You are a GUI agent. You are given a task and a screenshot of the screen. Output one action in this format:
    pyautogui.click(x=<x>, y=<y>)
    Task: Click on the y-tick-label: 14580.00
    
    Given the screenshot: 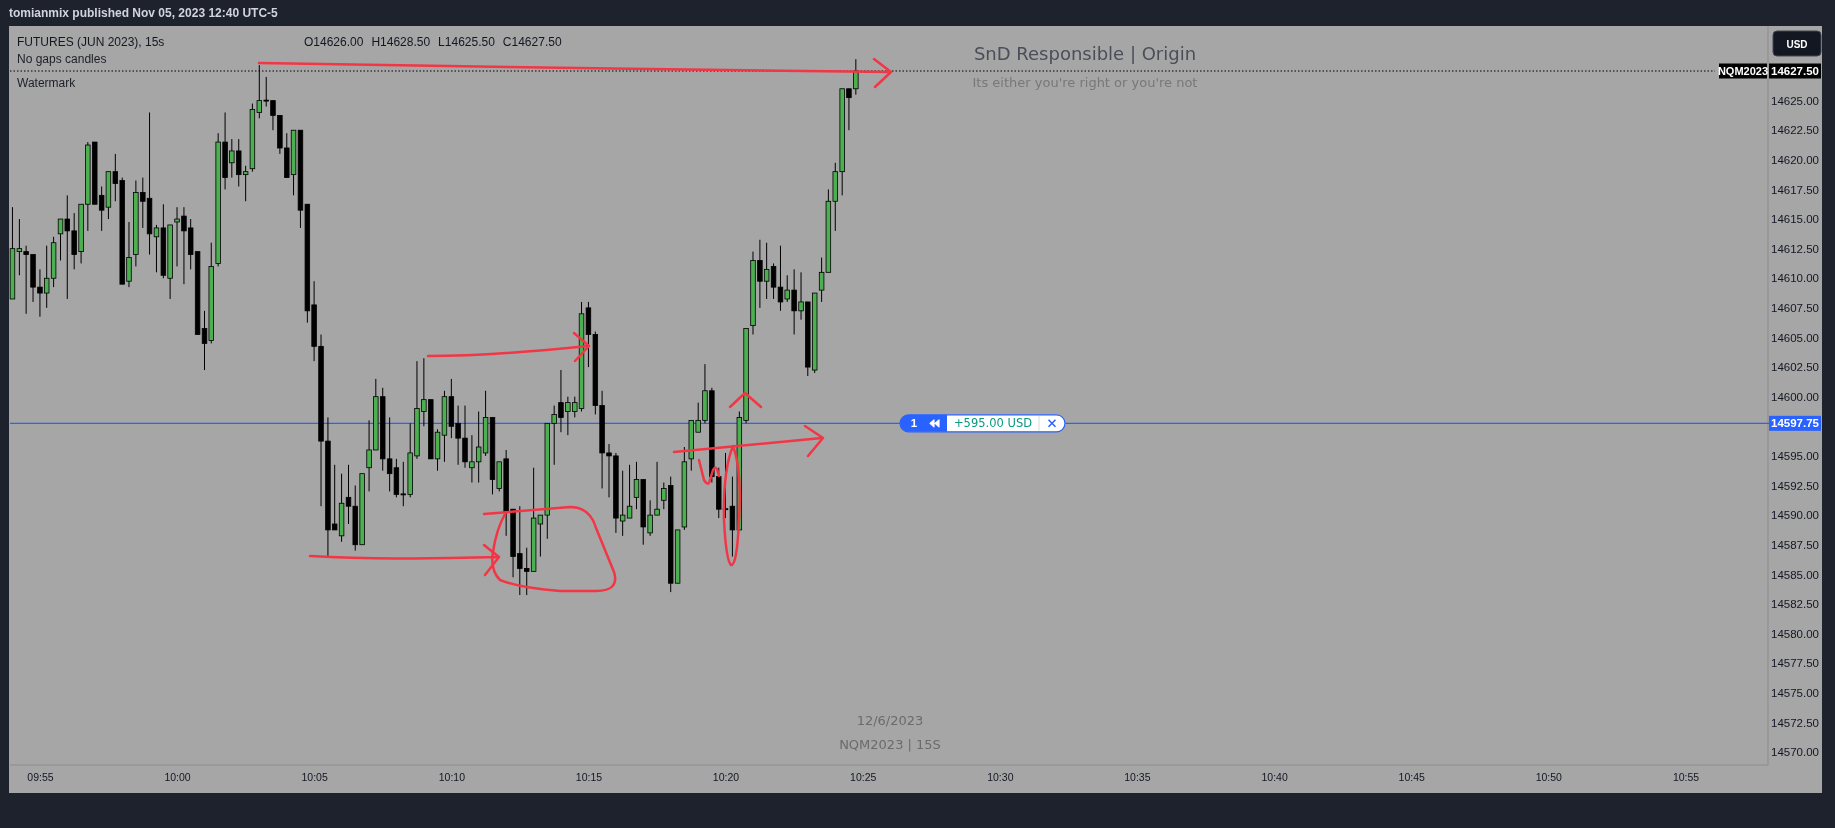 What is the action you would take?
    pyautogui.click(x=1795, y=633)
    